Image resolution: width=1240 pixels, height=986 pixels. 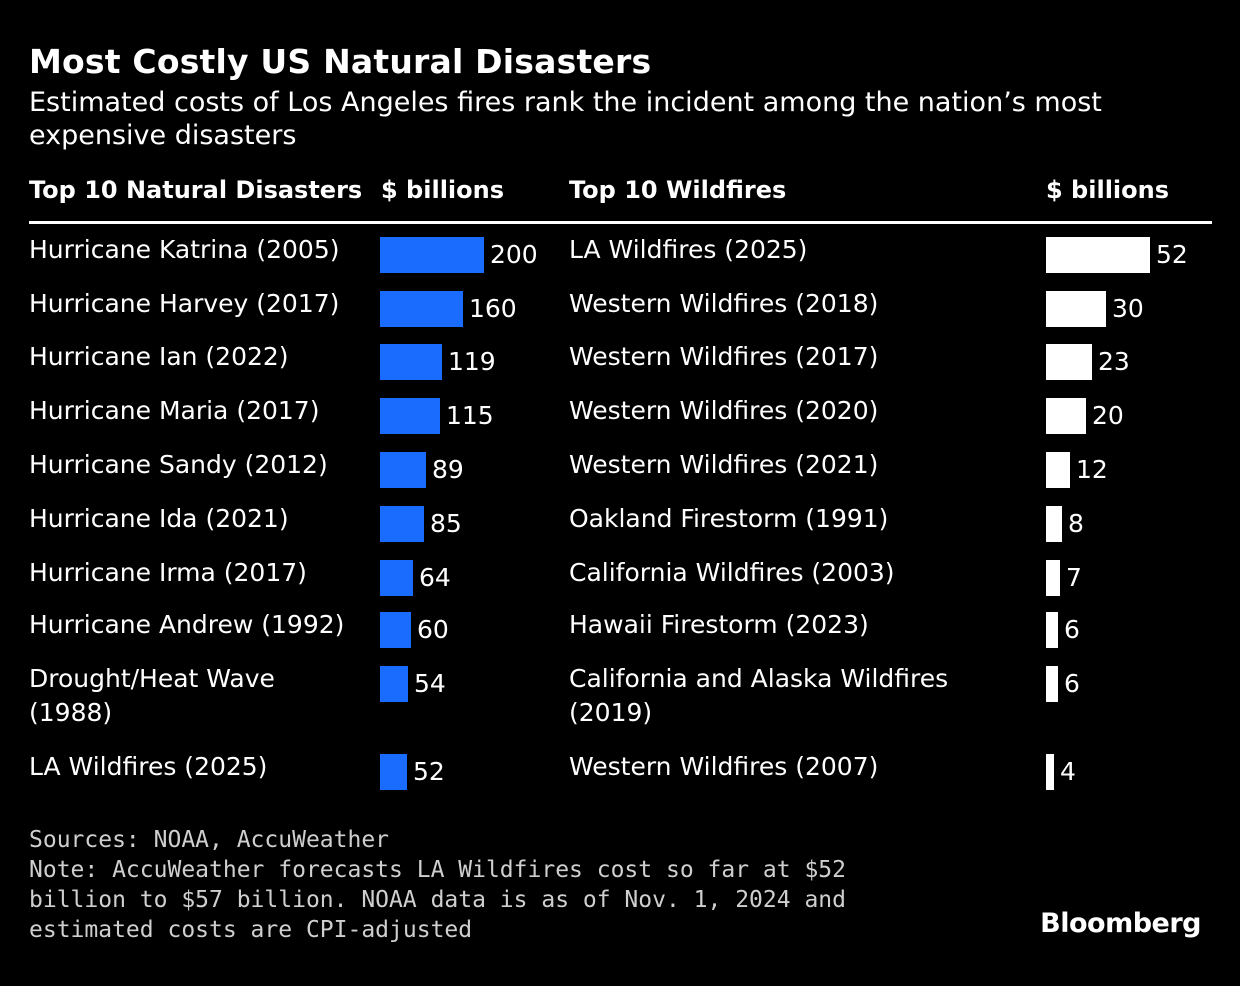 I want to click on wildfire-label: California and Alaska Wildfires (2019), so click(x=759, y=695).